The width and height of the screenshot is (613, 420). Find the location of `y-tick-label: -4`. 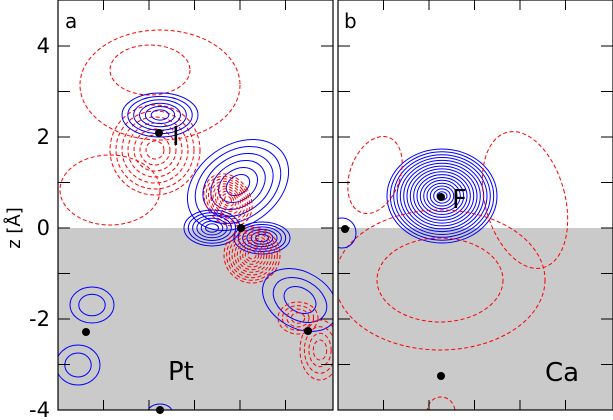

y-tick-label: -4 is located at coordinates (39, 409).